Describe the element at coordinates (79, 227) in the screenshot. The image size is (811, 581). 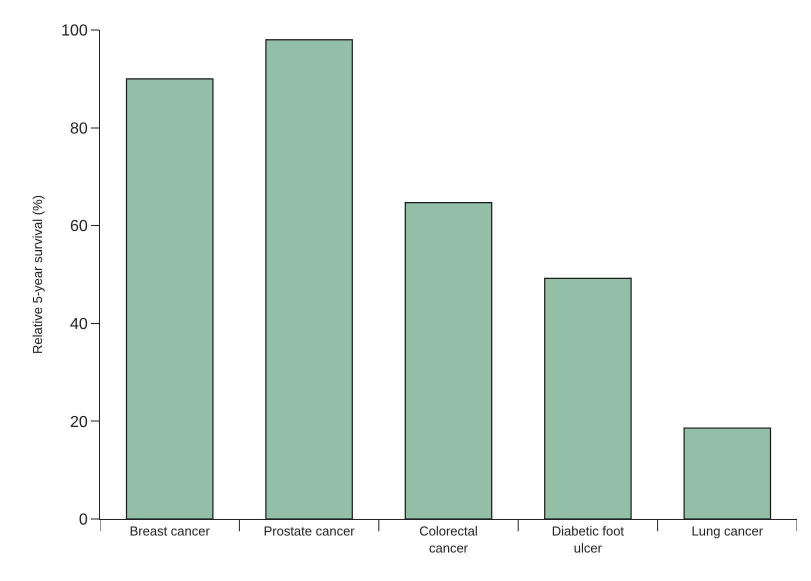
I see `y-tick-label: 60` at that location.